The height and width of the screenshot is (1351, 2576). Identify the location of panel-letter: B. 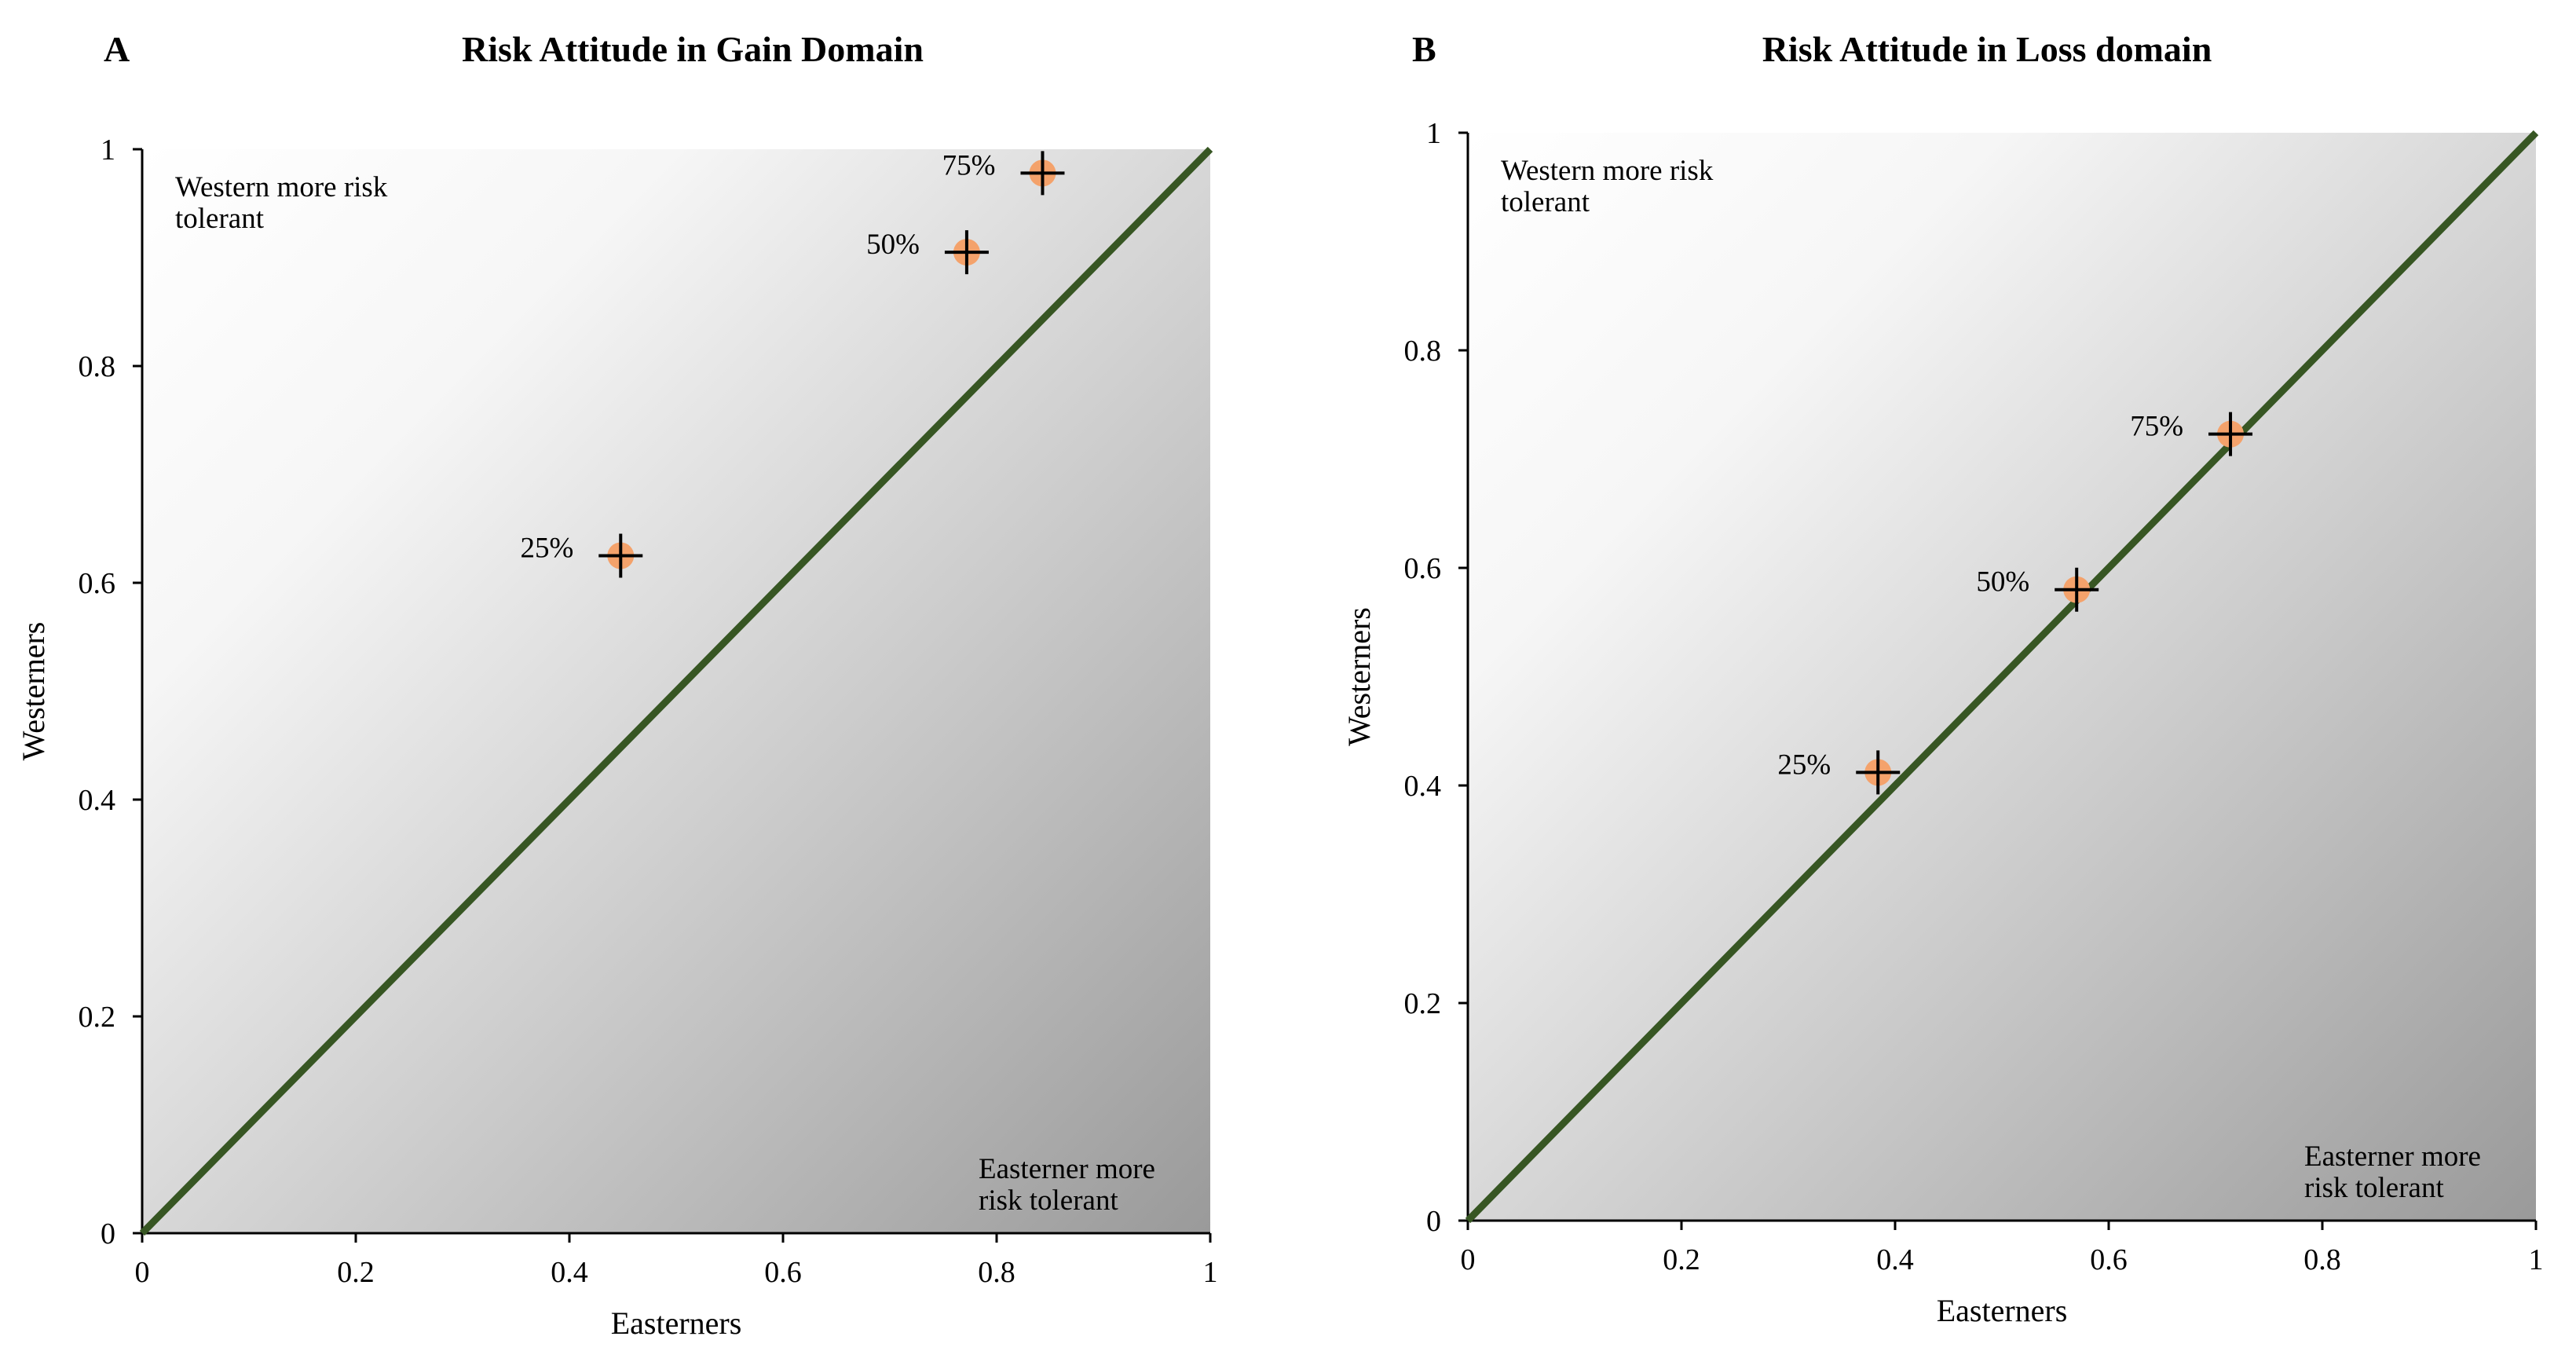
(1424, 49).